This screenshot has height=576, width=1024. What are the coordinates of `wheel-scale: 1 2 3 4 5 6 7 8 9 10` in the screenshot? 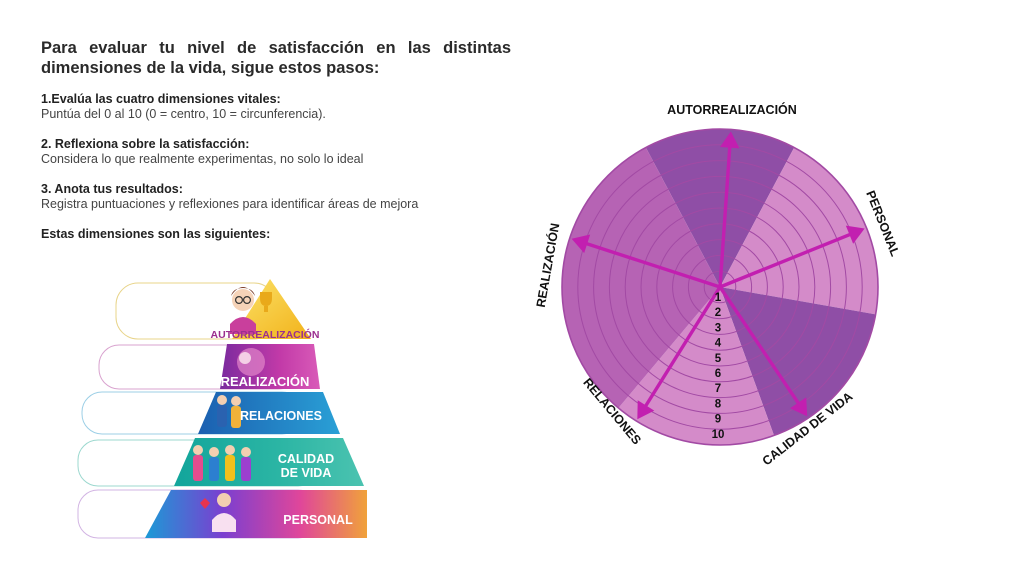 It's located at (718, 366).